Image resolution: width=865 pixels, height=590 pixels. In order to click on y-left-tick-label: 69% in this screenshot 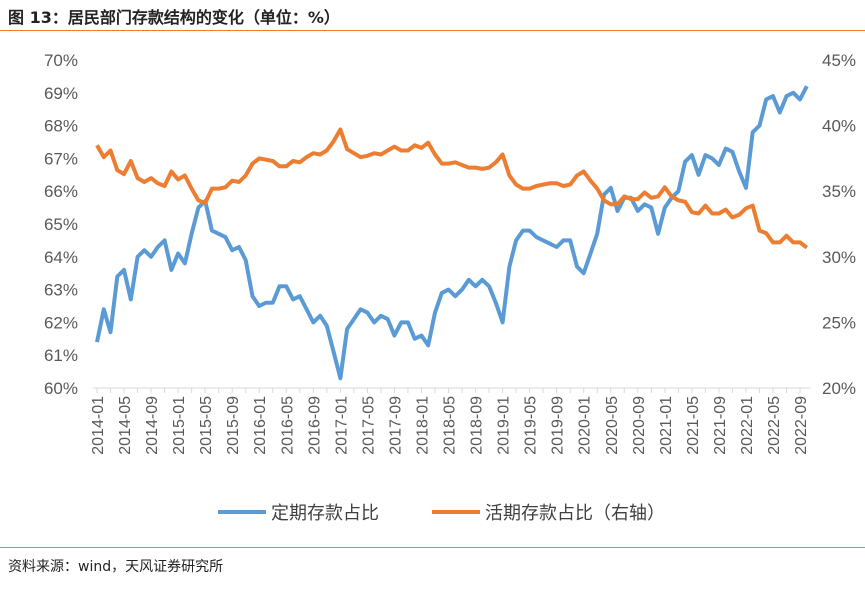, I will do `click(61, 93)`.